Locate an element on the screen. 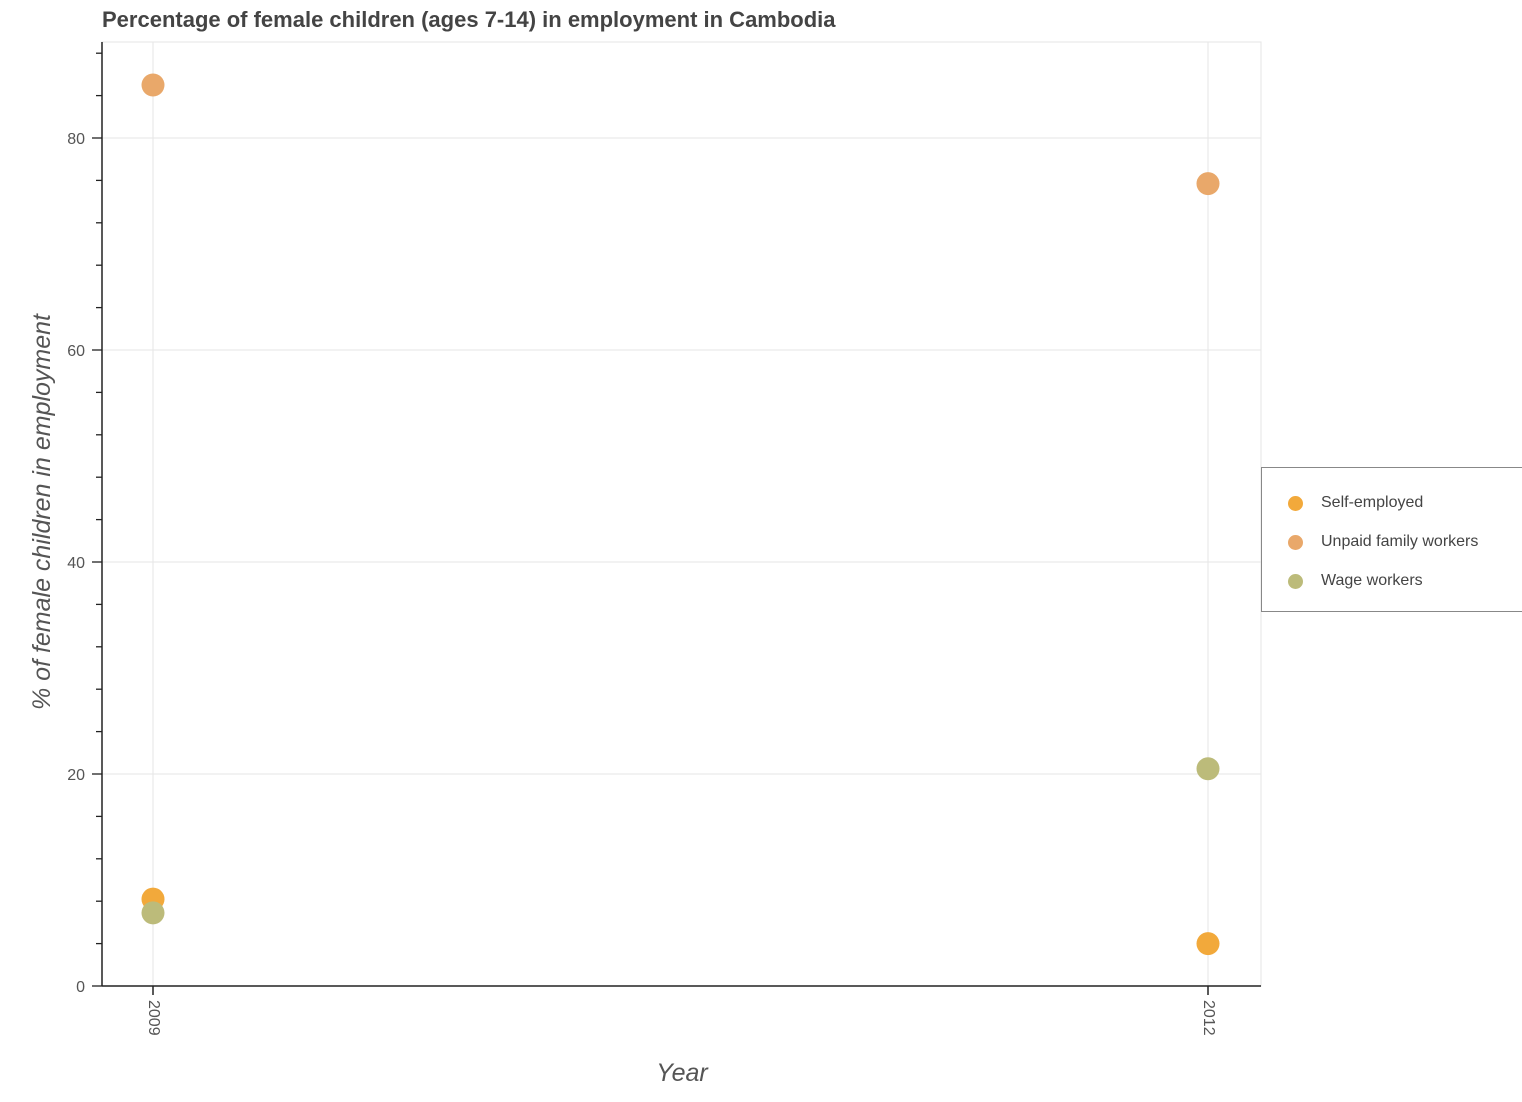 The image size is (1522, 1102). x-axis-label: Year is located at coordinates (682, 1073).